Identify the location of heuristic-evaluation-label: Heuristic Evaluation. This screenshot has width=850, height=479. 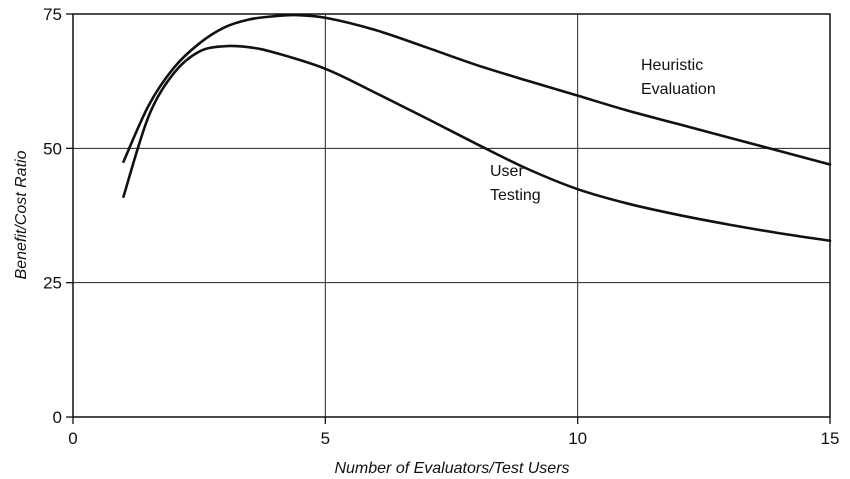
(678, 77).